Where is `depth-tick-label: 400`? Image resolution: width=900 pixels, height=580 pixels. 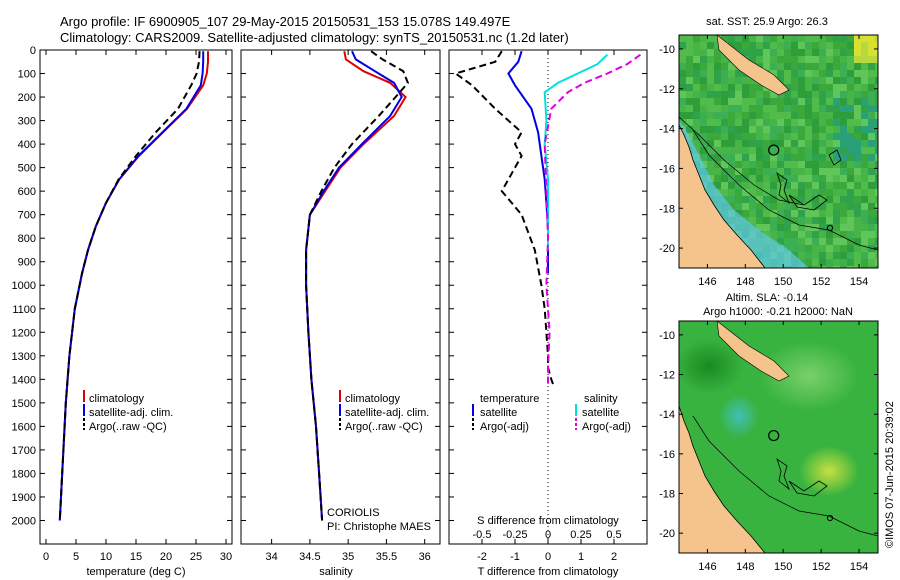 depth-tick-label: 400 is located at coordinates (27, 145).